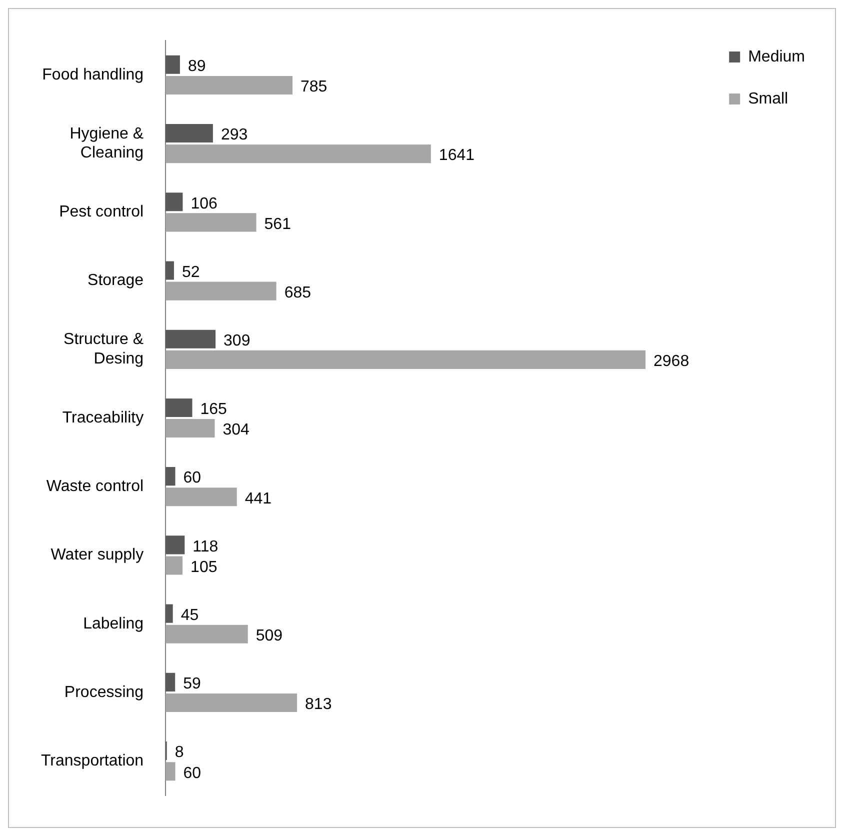 This screenshot has height=838, width=846. Describe the element at coordinates (197, 67) in the screenshot. I see `data-label: 89` at that location.